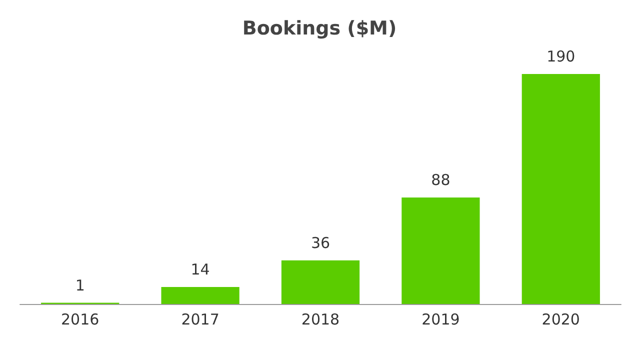  What do you see at coordinates (320, 243) in the screenshot?
I see `data-label: 36` at bounding box center [320, 243].